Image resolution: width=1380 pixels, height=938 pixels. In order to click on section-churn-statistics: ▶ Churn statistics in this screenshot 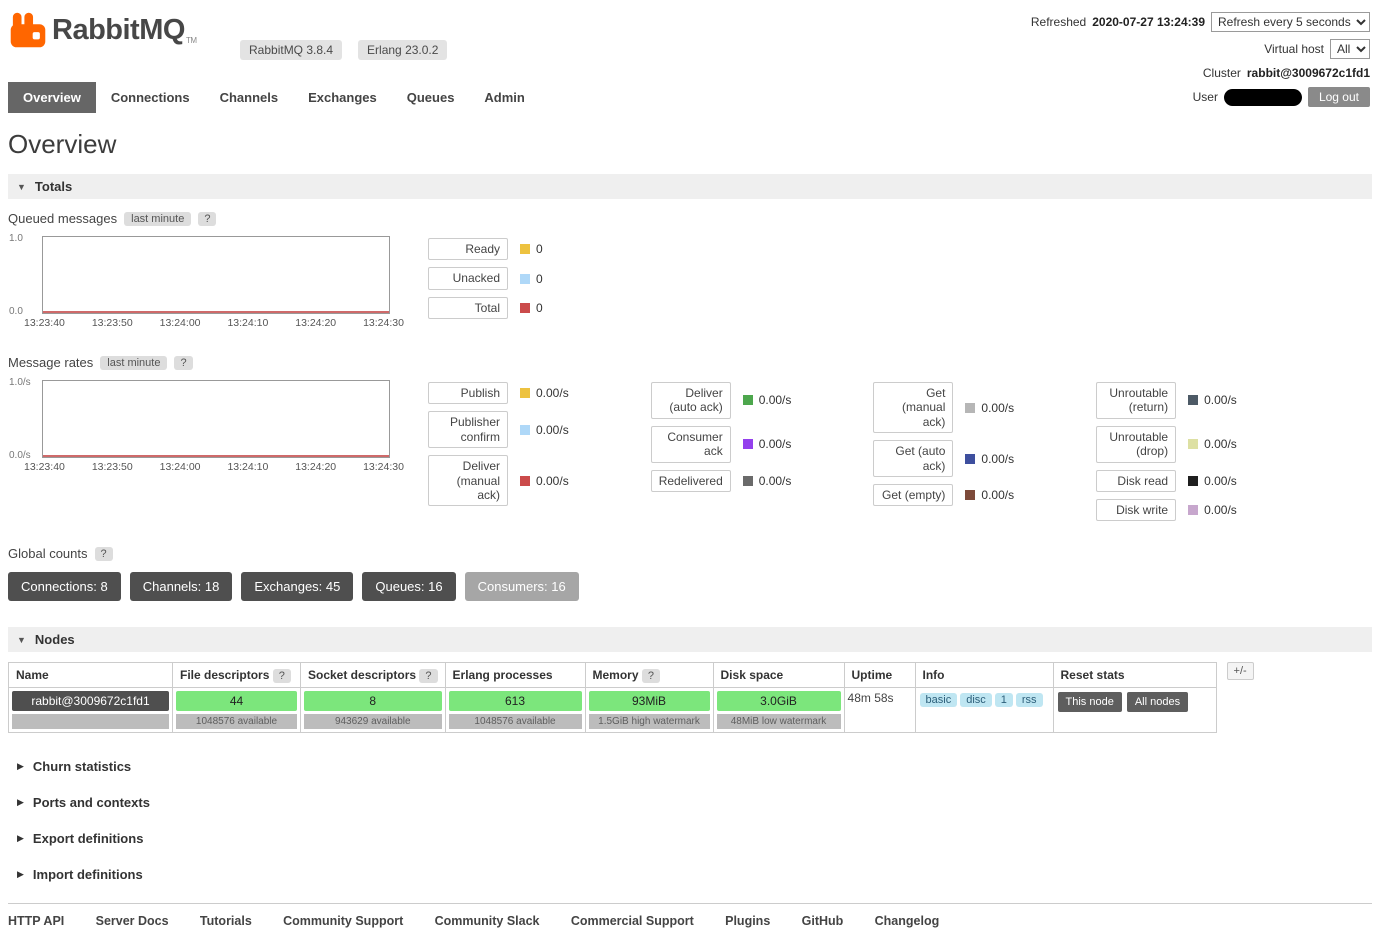, I will do `click(694, 766)`.